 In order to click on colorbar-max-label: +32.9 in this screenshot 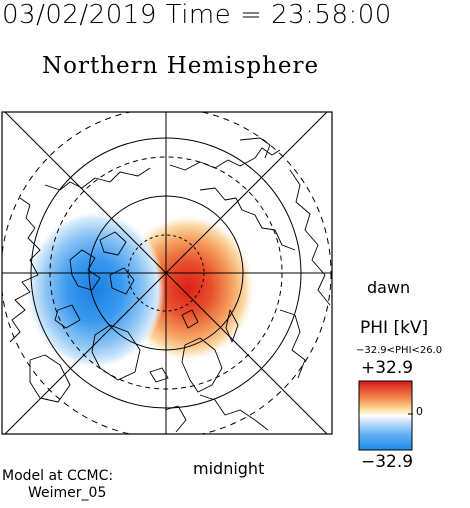, I will do `click(387, 368)`.